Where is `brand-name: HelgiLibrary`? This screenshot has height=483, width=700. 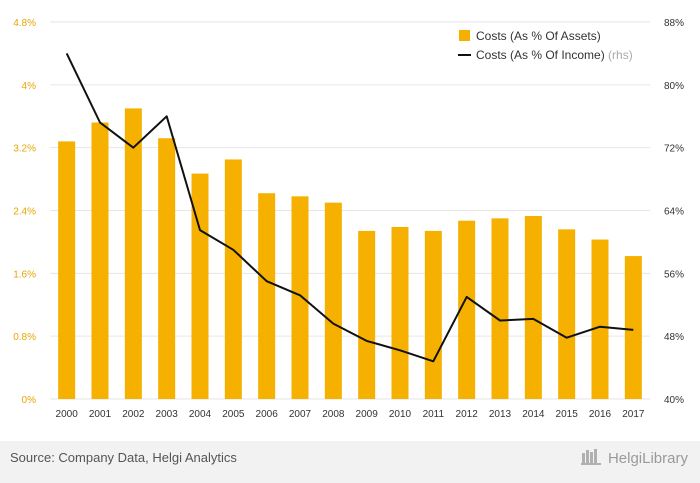
brand-name: HelgiLibrary is located at coordinates (647, 458).